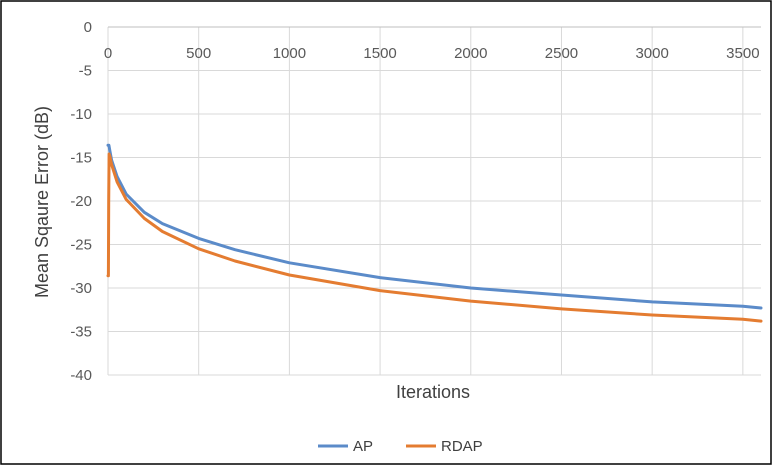 The image size is (772, 465). What do you see at coordinates (363, 446) in the screenshot?
I see `legend-label-ap: AP` at bounding box center [363, 446].